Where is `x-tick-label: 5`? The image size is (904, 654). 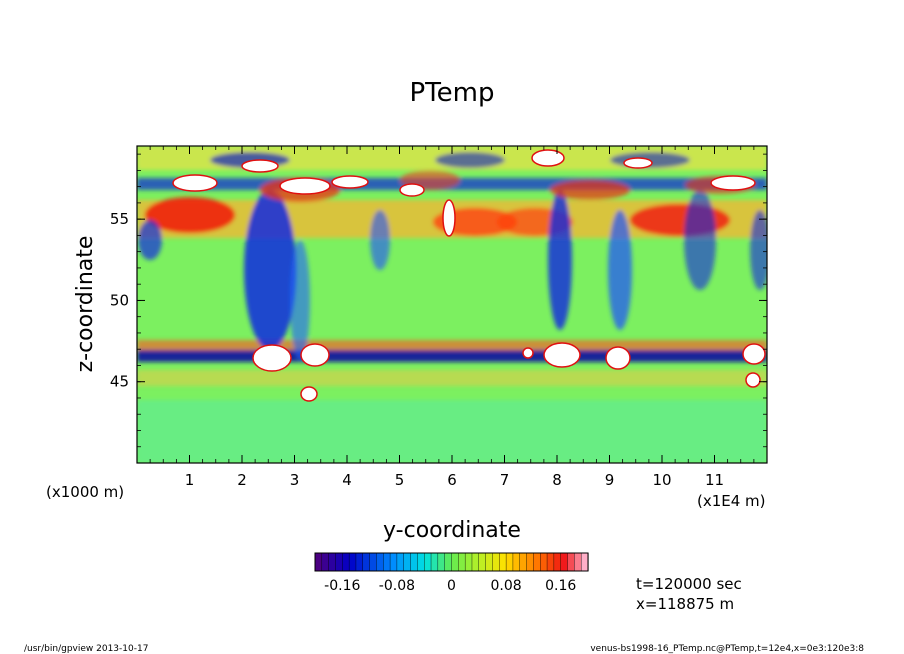
x-tick-label: 5 is located at coordinates (400, 480).